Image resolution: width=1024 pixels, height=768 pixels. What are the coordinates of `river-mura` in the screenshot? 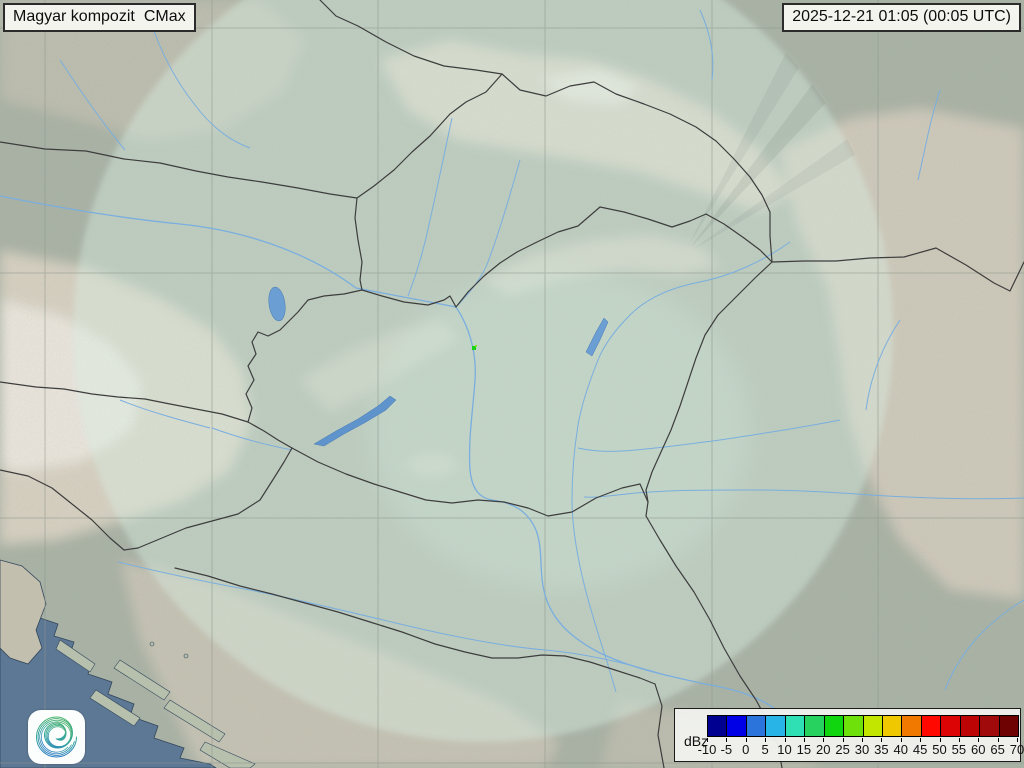 It's located at (165, 414).